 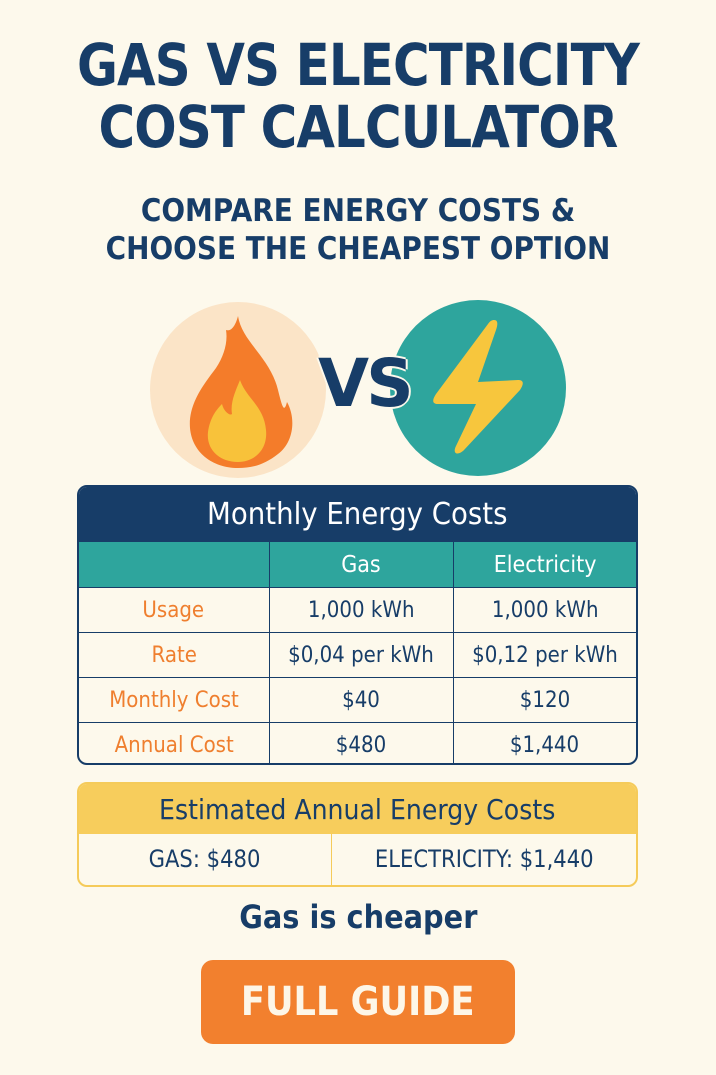 What do you see at coordinates (544, 655) in the screenshot?
I see `electricity-cell: $0,12 per kWh` at bounding box center [544, 655].